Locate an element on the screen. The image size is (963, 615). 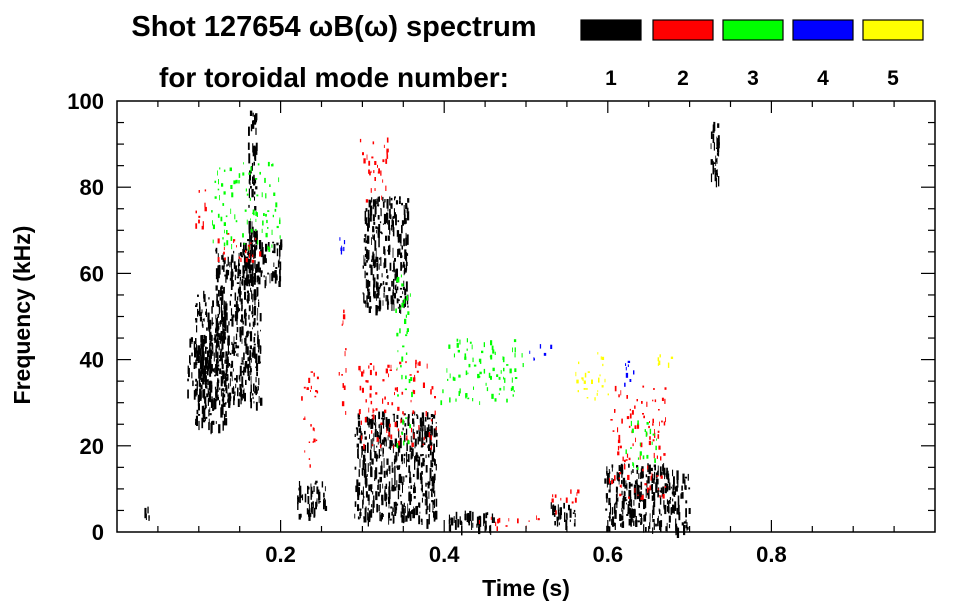
mode-1-region is located at coordinates (312, 500).